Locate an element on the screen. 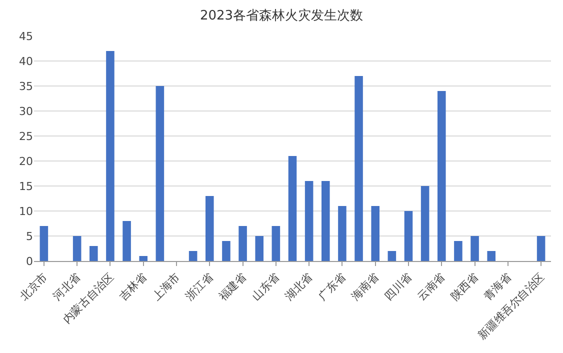 Image resolution: width=563 pixels, height=353 pixels. x-tick-label: 广东省 is located at coordinates (332, 287).